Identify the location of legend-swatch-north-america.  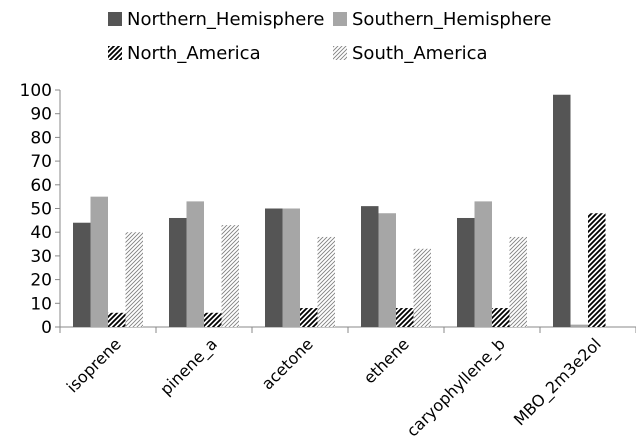
(115, 53).